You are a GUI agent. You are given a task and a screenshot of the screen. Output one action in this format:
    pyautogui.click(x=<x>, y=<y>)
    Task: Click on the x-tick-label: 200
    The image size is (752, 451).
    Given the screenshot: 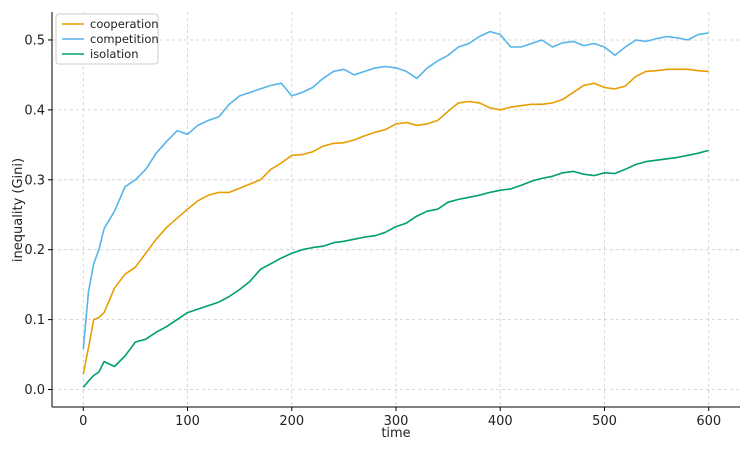 What is the action you would take?
    pyautogui.click(x=291, y=421)
    